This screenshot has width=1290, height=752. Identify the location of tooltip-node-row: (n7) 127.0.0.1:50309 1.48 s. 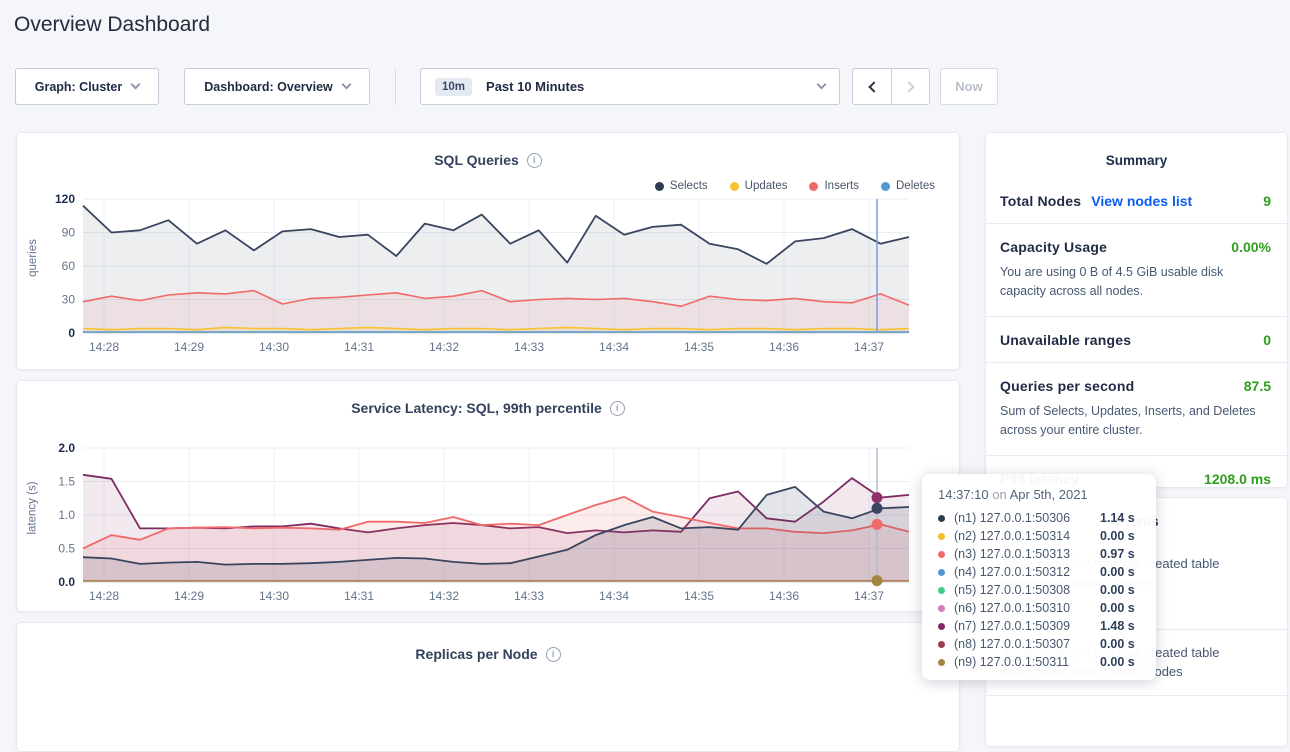
(1039, 626).